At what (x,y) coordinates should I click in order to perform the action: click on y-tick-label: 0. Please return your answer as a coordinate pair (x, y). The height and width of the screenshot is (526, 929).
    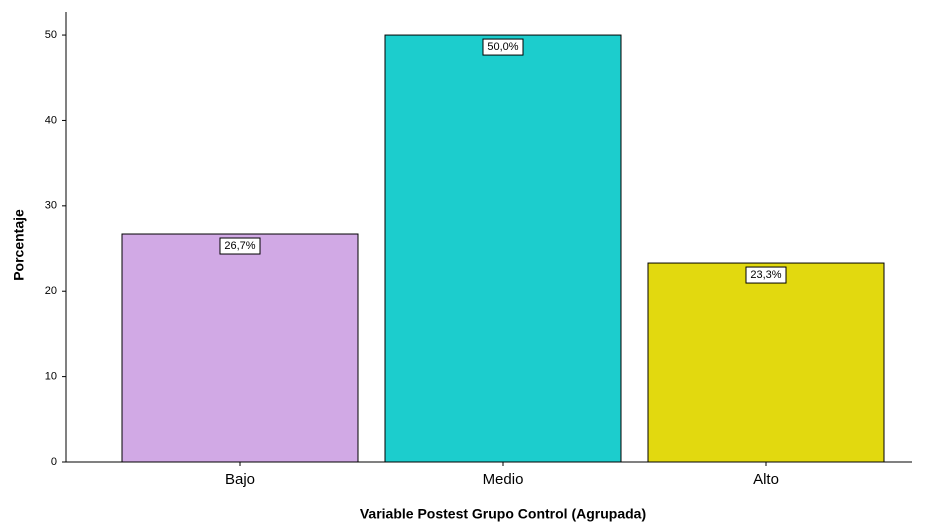
    Looking at the image, I should click on (54, 462).